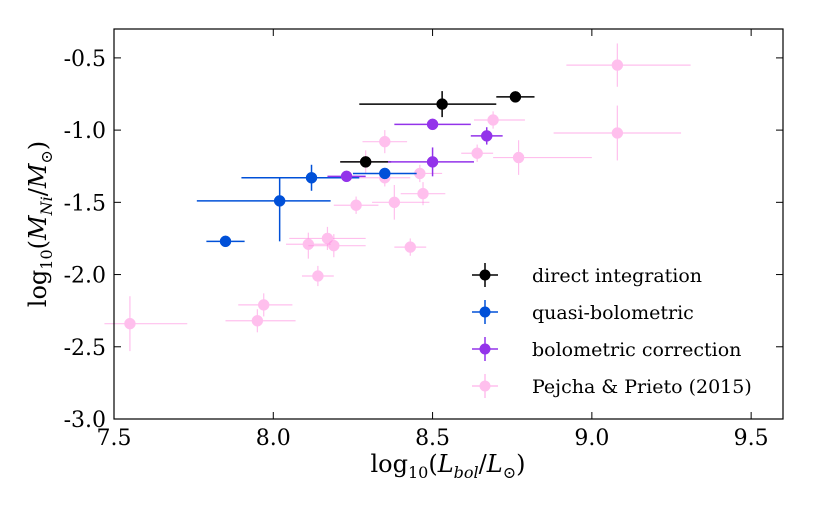 This screenshot has height=513, width=813. I want to click on x-axis-label: log10(Lbol/L⊙), so click(448, 466).